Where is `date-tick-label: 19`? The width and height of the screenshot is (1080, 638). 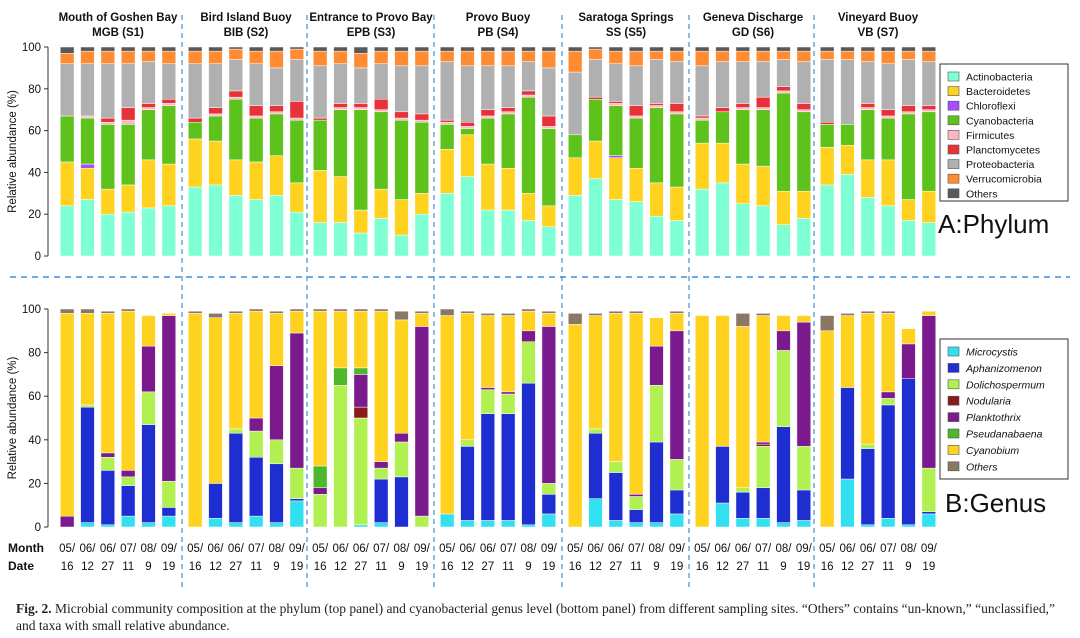 date-tick-label: 19 is located at coordinates (548, 567).